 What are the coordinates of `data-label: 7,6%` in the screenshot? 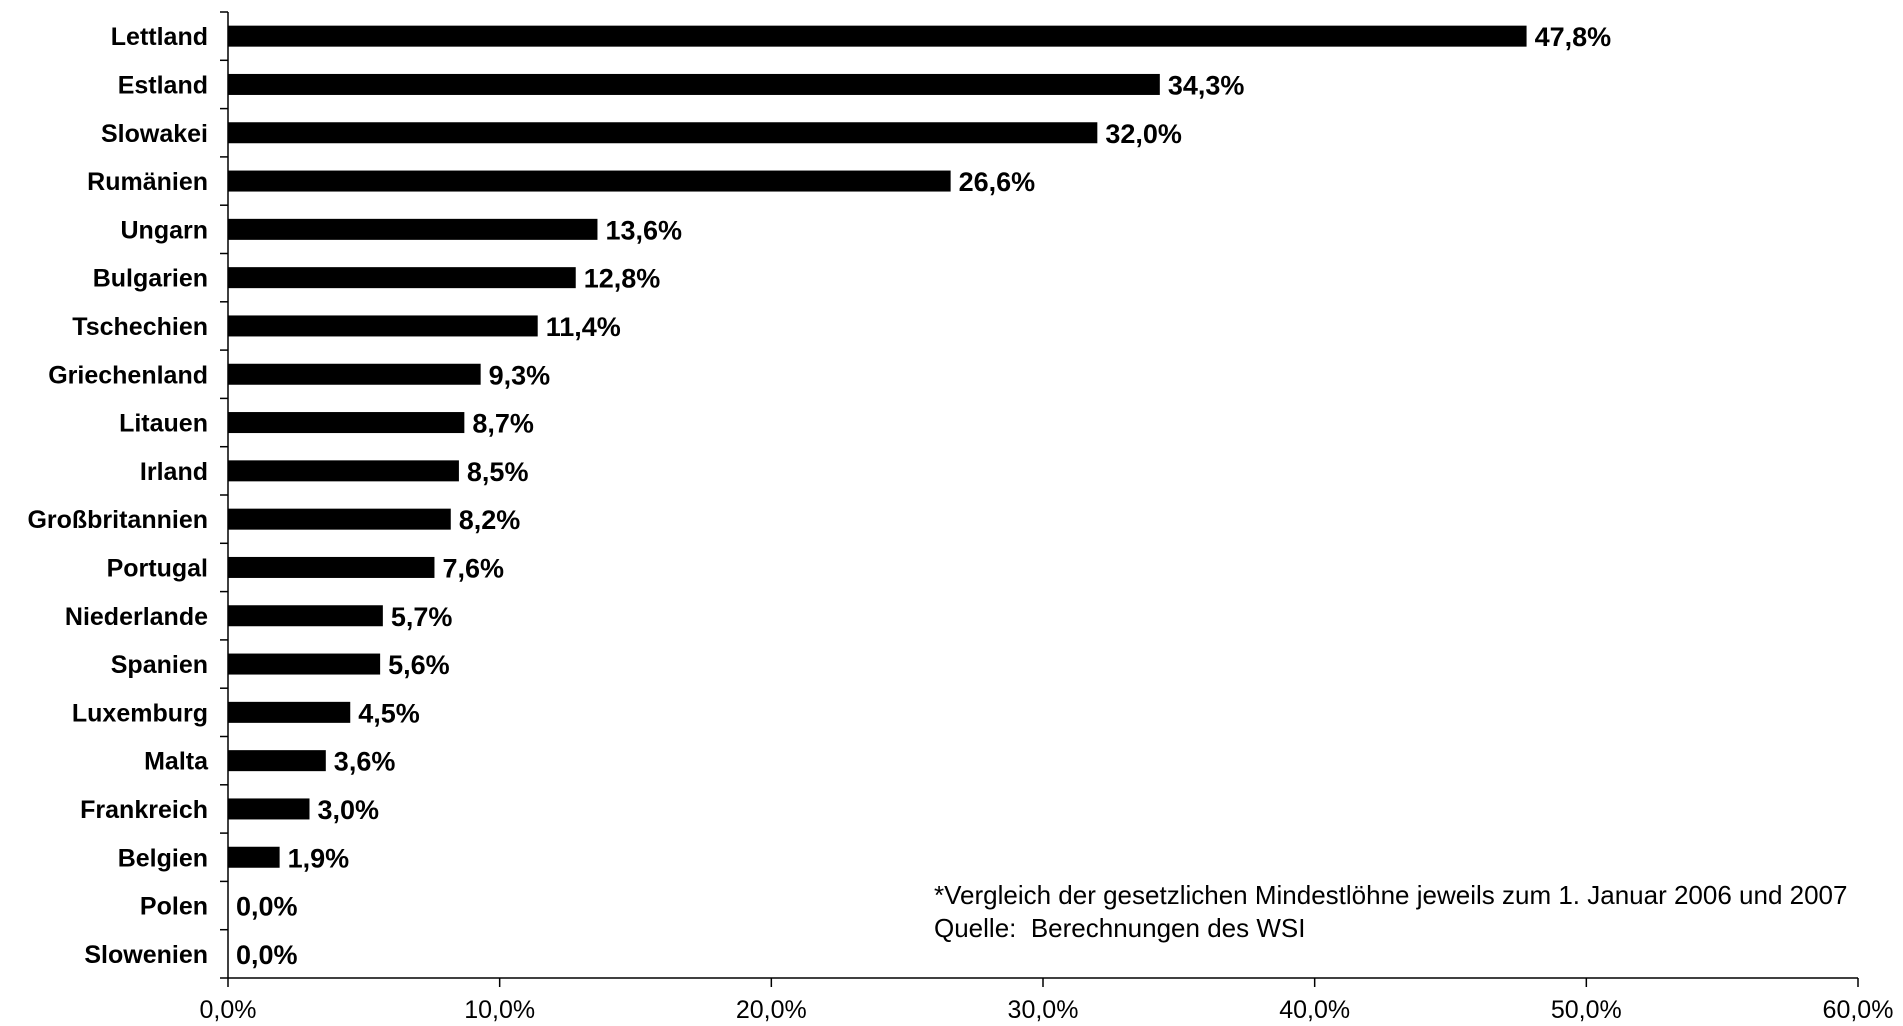 It's located at (473, 568).